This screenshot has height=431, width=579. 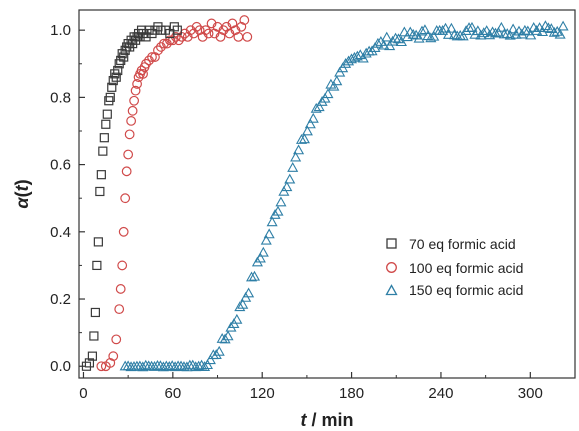 What do you see at coordinates (391, 267) in the screenshot?
I see `legend-circle-marker` at bounding box center [391, 267].